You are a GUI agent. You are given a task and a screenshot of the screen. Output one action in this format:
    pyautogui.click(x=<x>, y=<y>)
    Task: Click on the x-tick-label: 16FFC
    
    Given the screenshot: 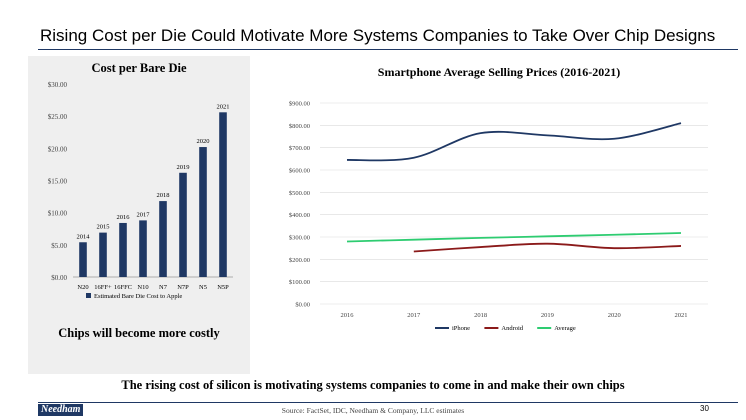 What is the action you would take?
    pyautogui.click(x=123, y=287)
    